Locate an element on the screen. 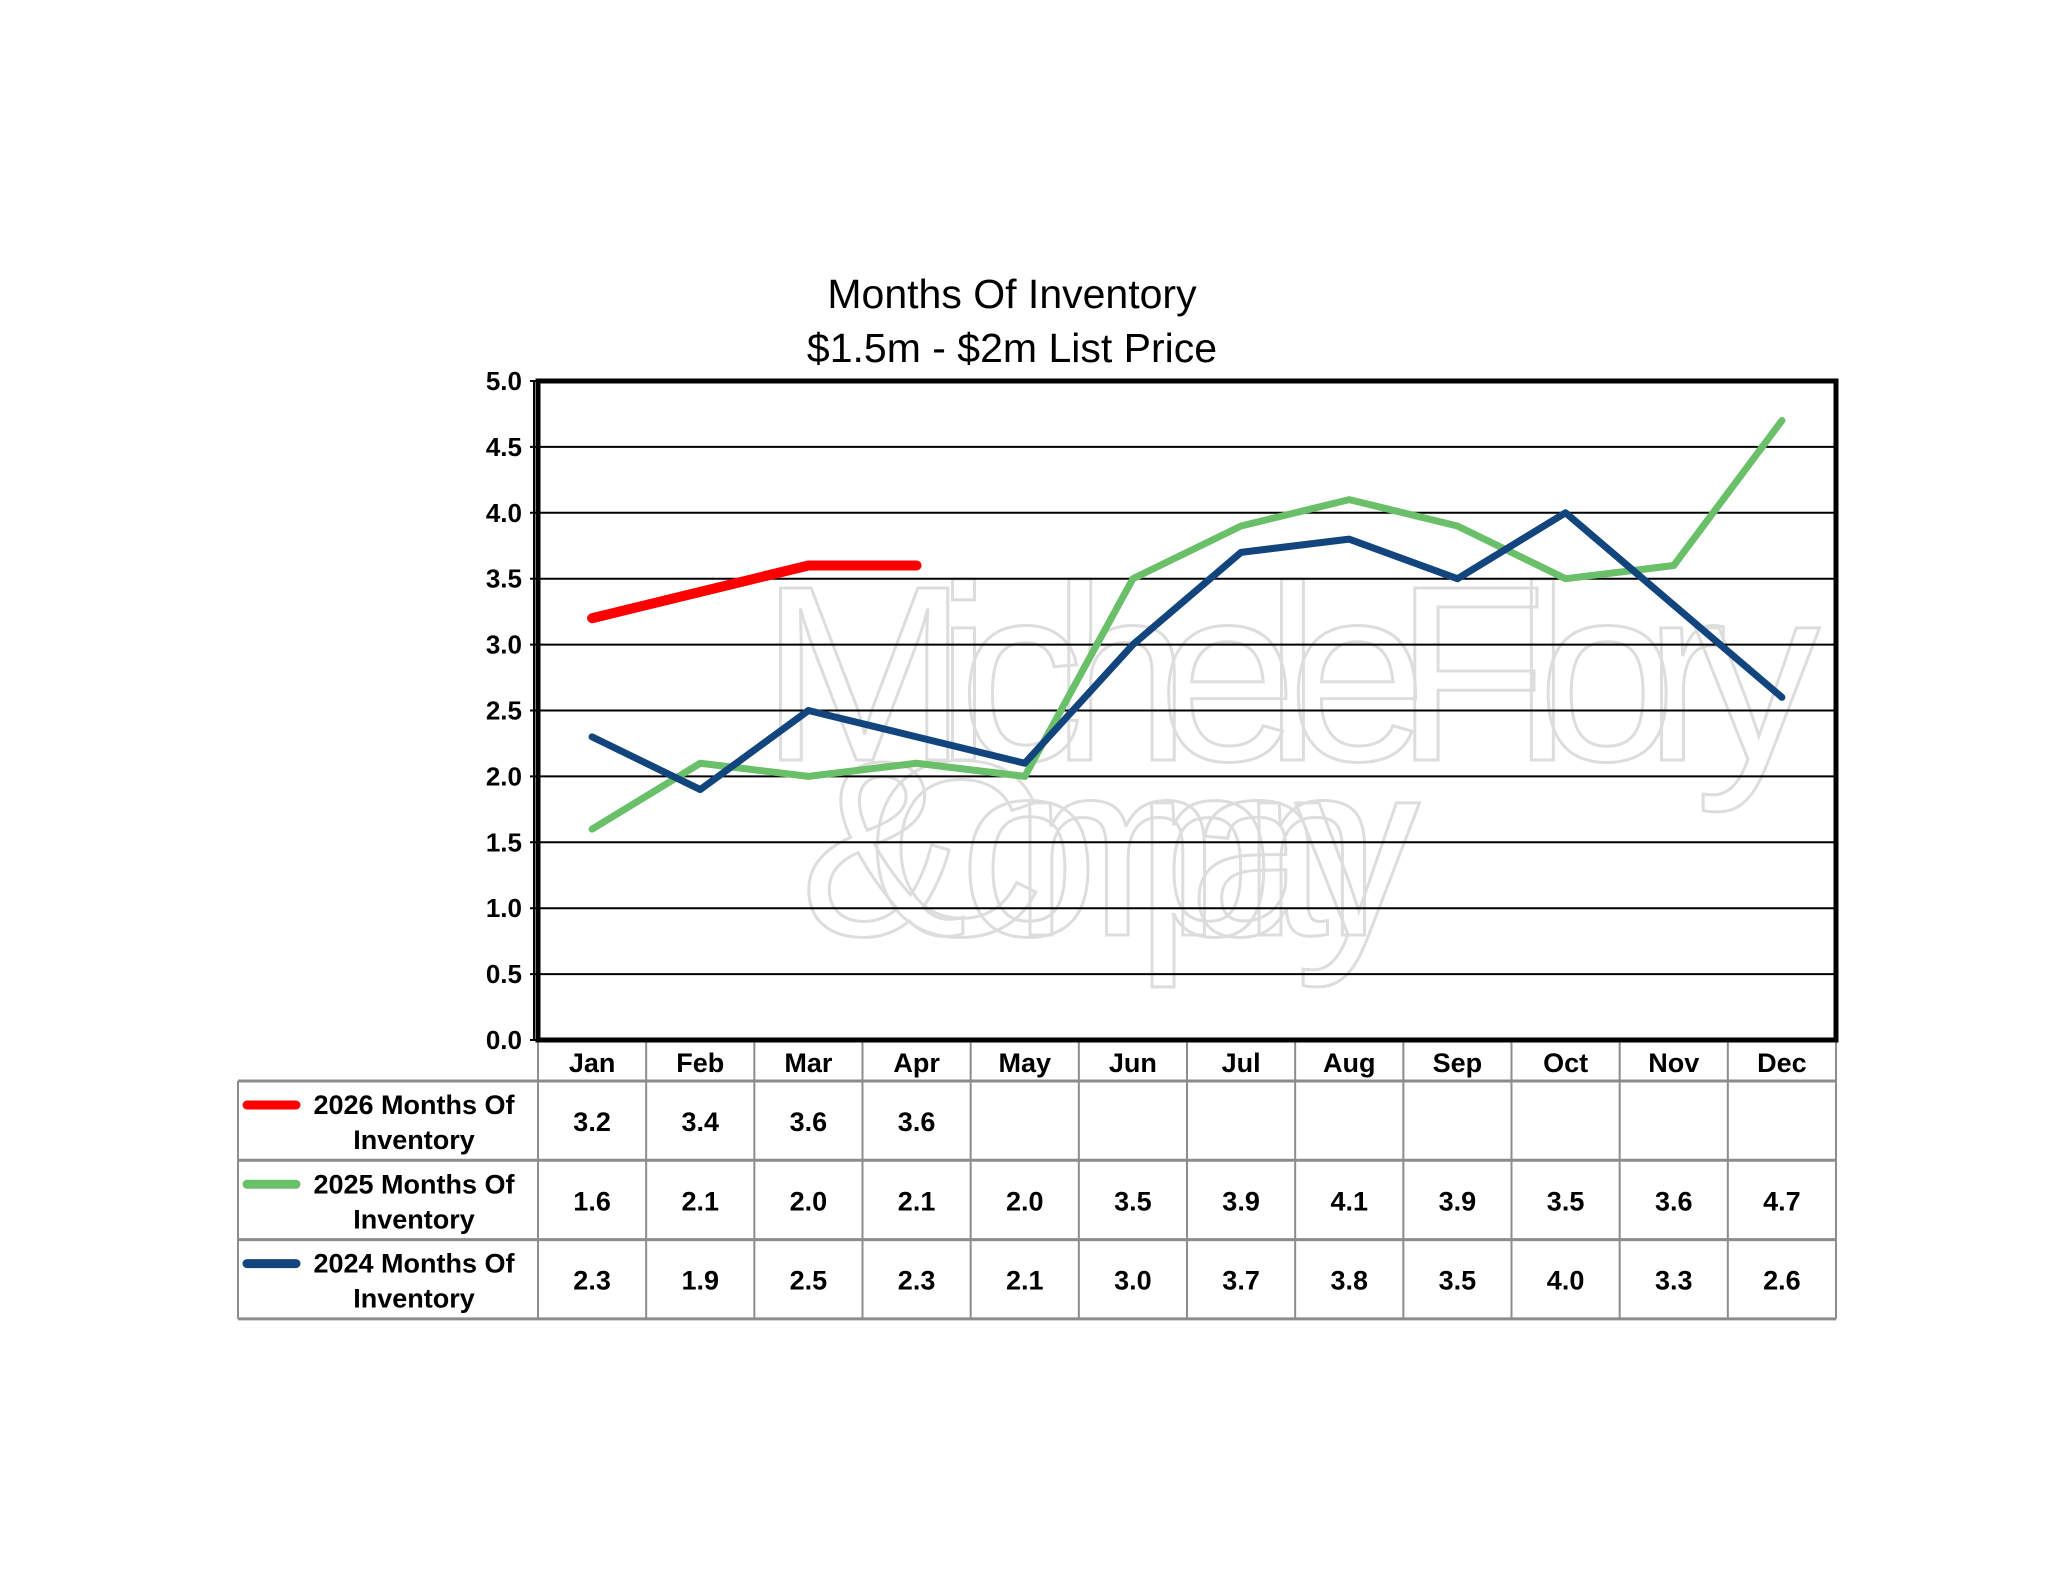  y-tick-label: 0.5 is located at coordinates (504, 974).